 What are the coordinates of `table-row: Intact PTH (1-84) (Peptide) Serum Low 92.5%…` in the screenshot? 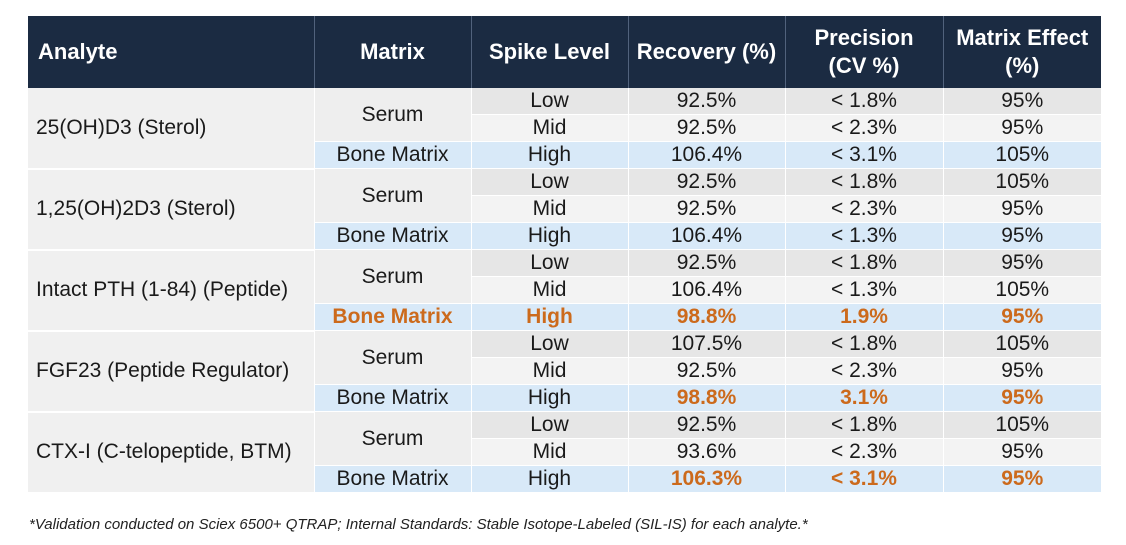 It's located at (564, 290).